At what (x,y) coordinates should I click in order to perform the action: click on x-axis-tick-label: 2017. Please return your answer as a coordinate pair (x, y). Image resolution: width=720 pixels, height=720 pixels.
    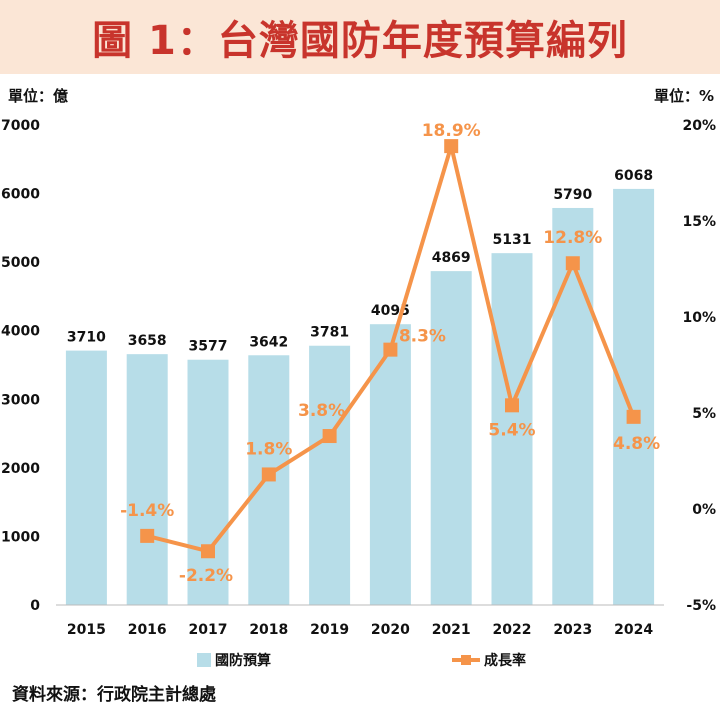
    Looking at the image, I should click on (208, 630).